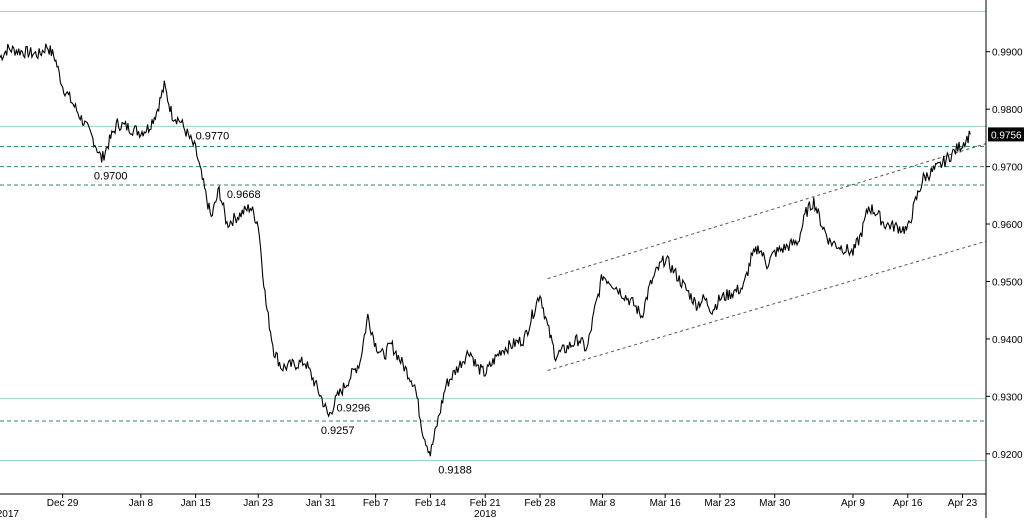 The height and width of the screenshot is (523, 1024). I want to click on y-tick-label: 0.9200, so click(1007, 455).